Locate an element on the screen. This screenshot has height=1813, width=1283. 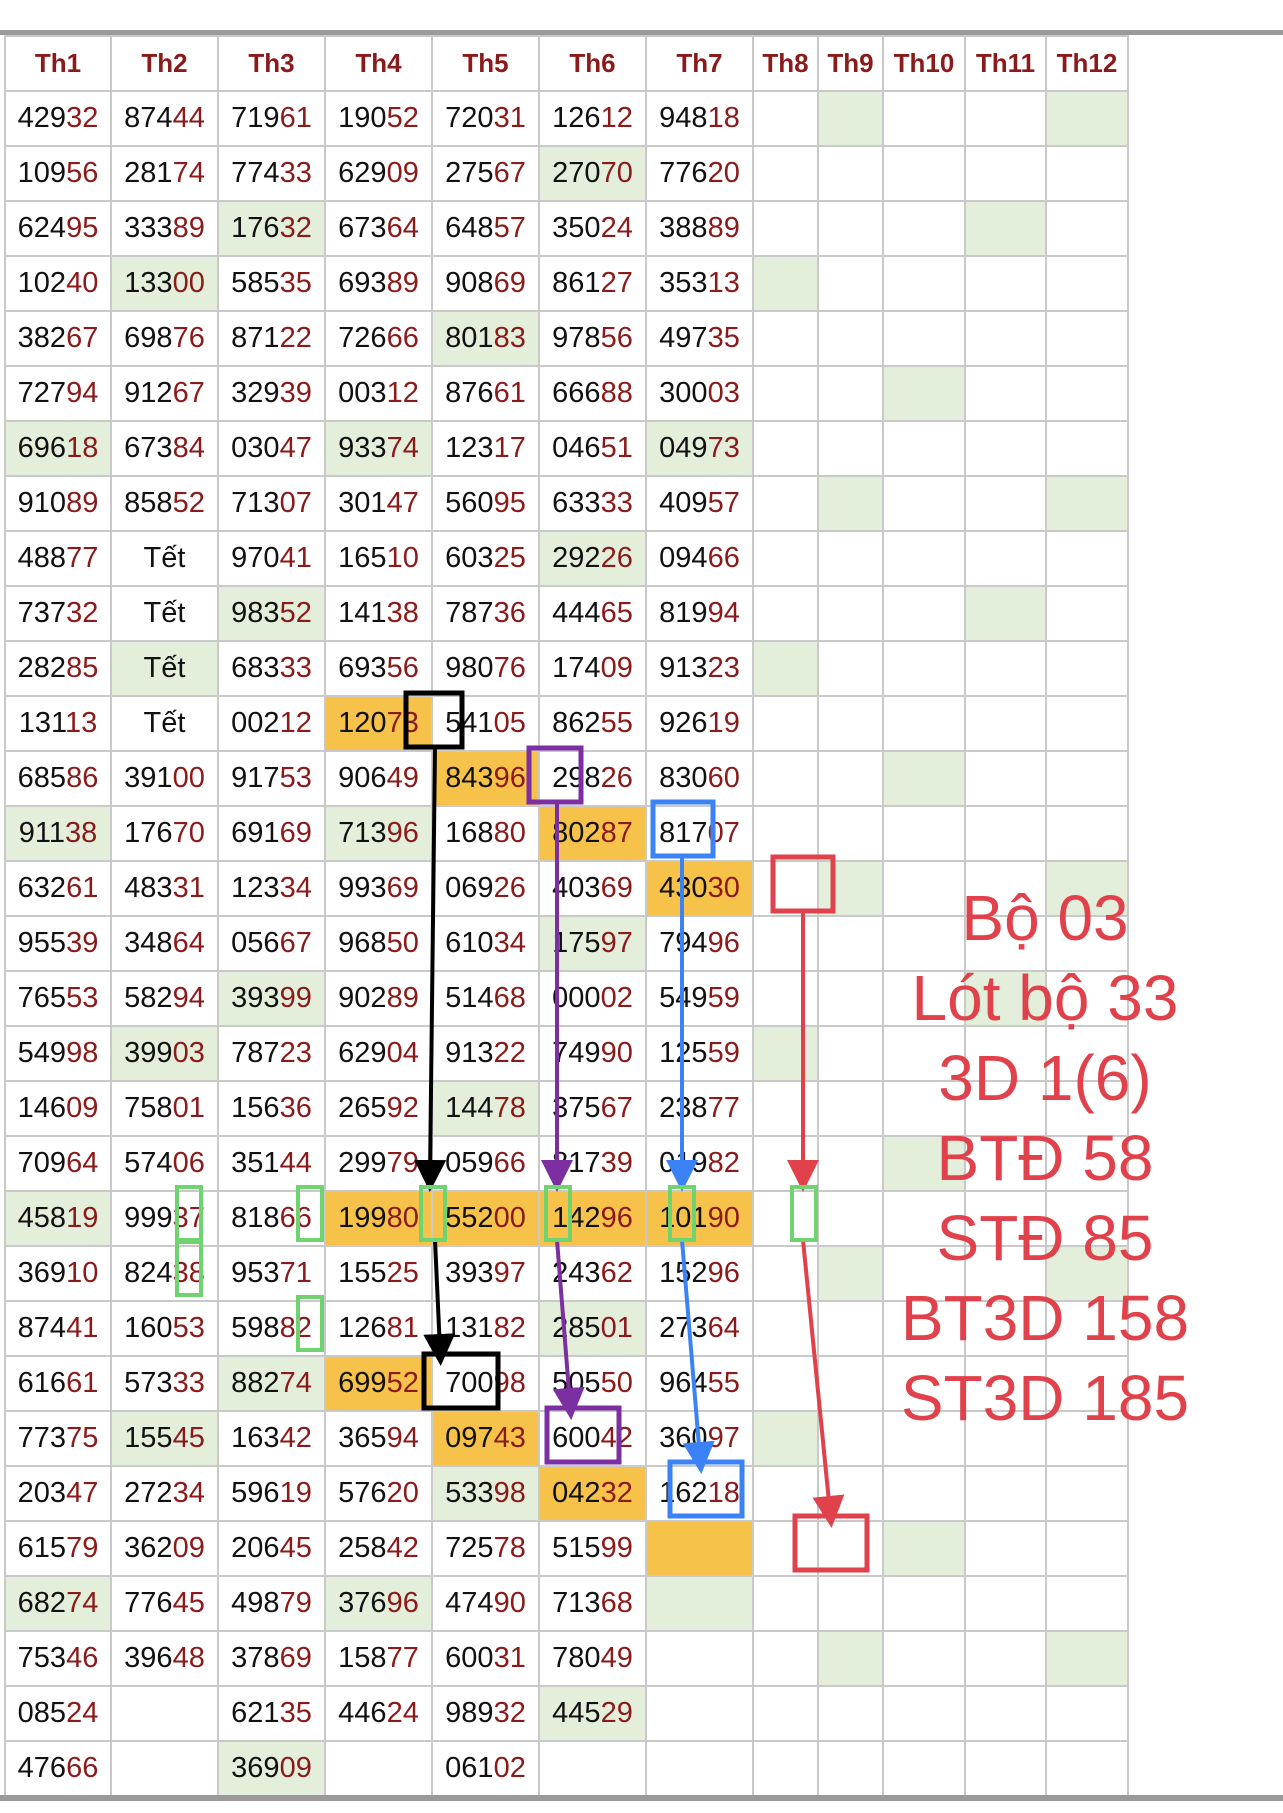
result-cell: 14478 is located at coordinates (485, 1108).